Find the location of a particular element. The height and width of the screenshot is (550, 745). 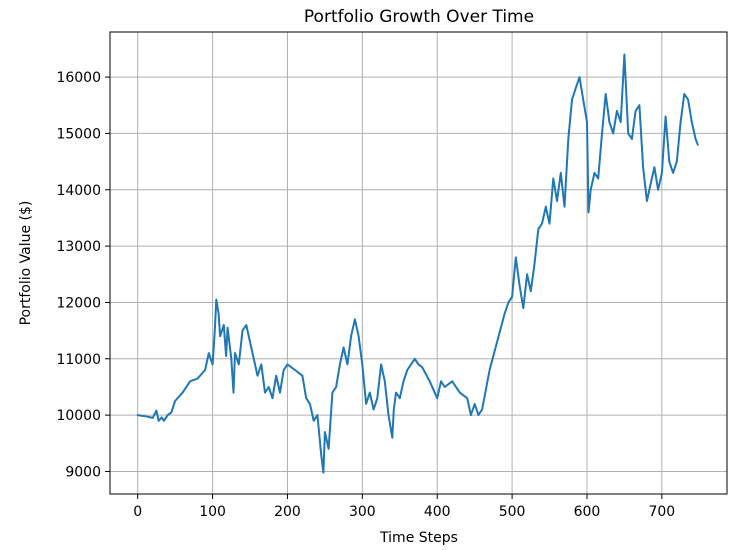

x-tick-label: 0 is located at coordinates (137, 512).